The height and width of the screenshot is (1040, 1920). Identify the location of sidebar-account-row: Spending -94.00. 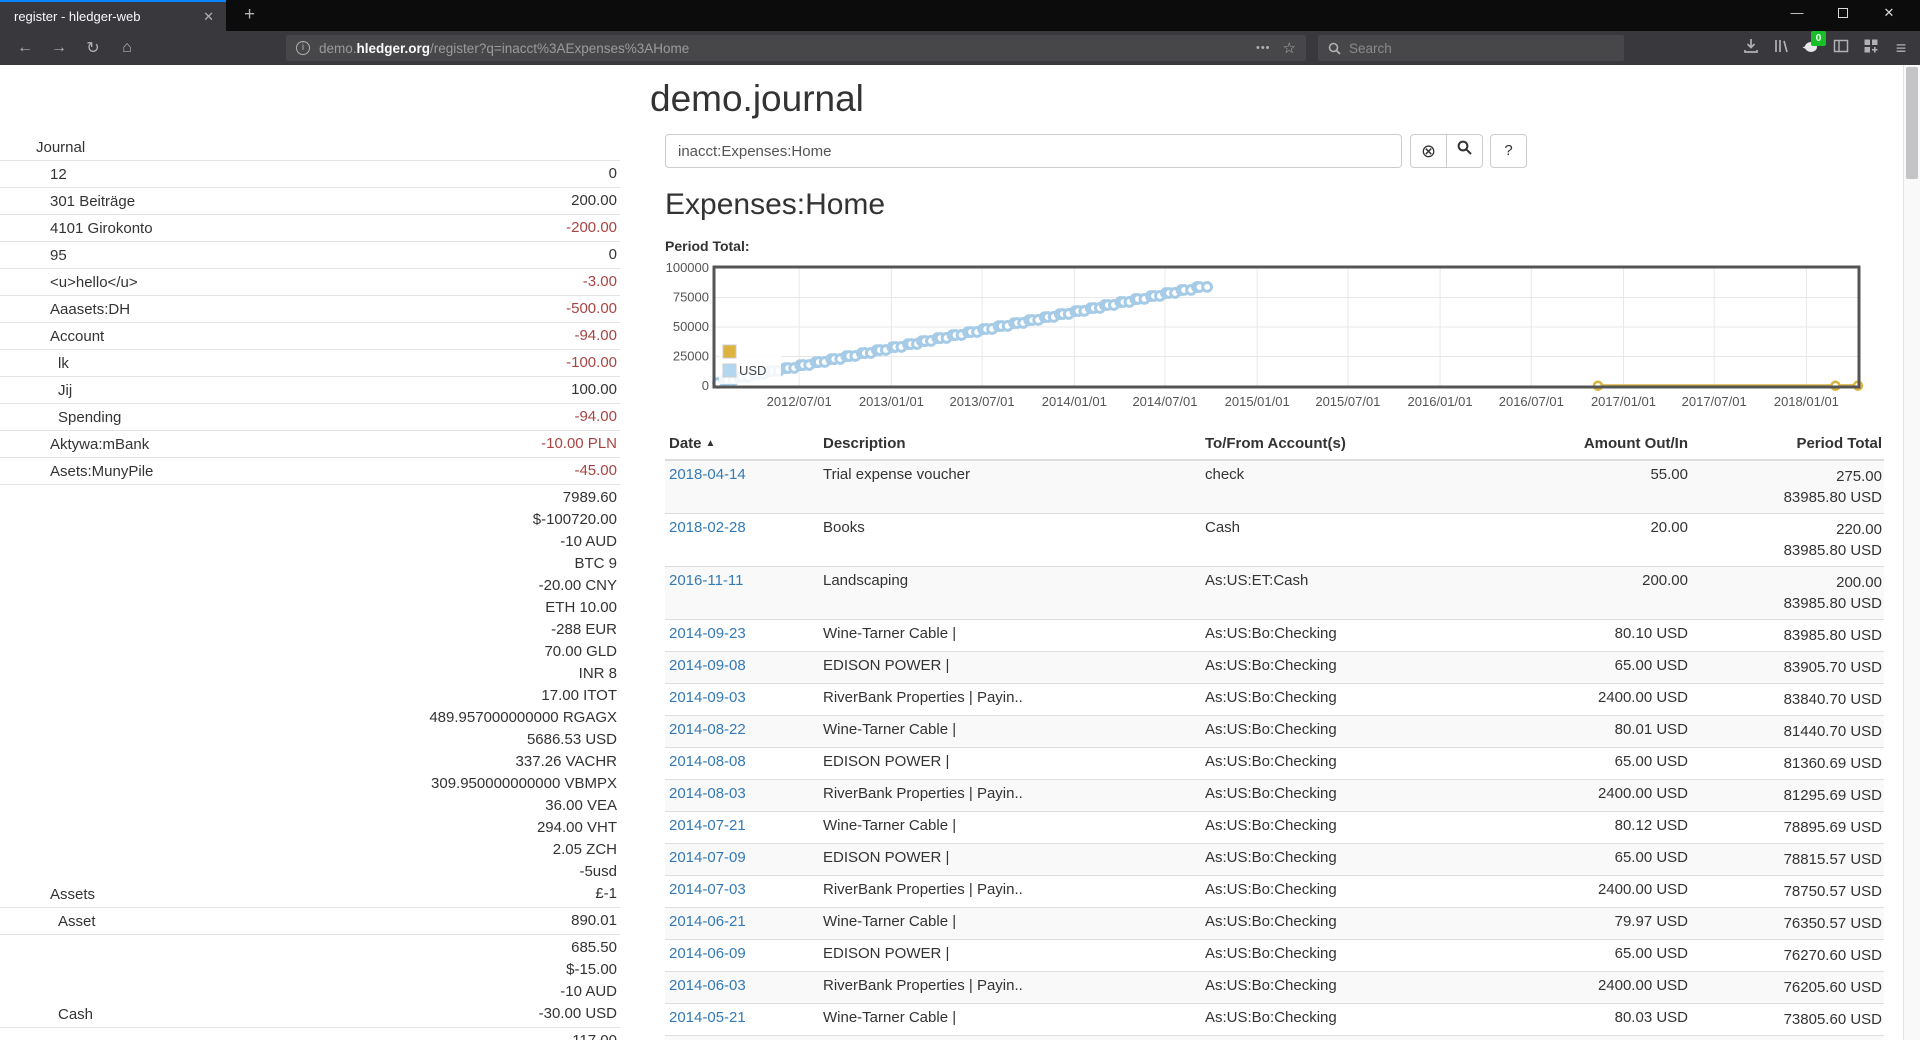
(310, 416).